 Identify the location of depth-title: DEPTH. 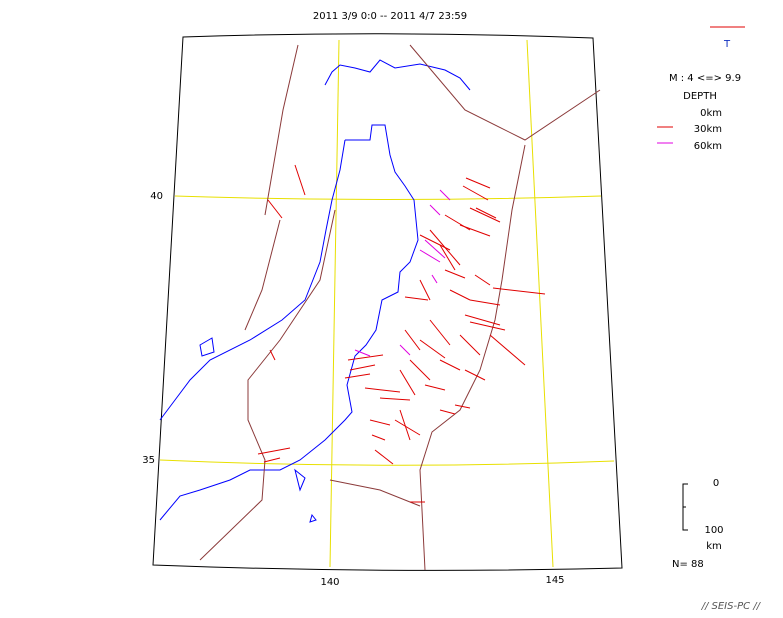
(700, 96).